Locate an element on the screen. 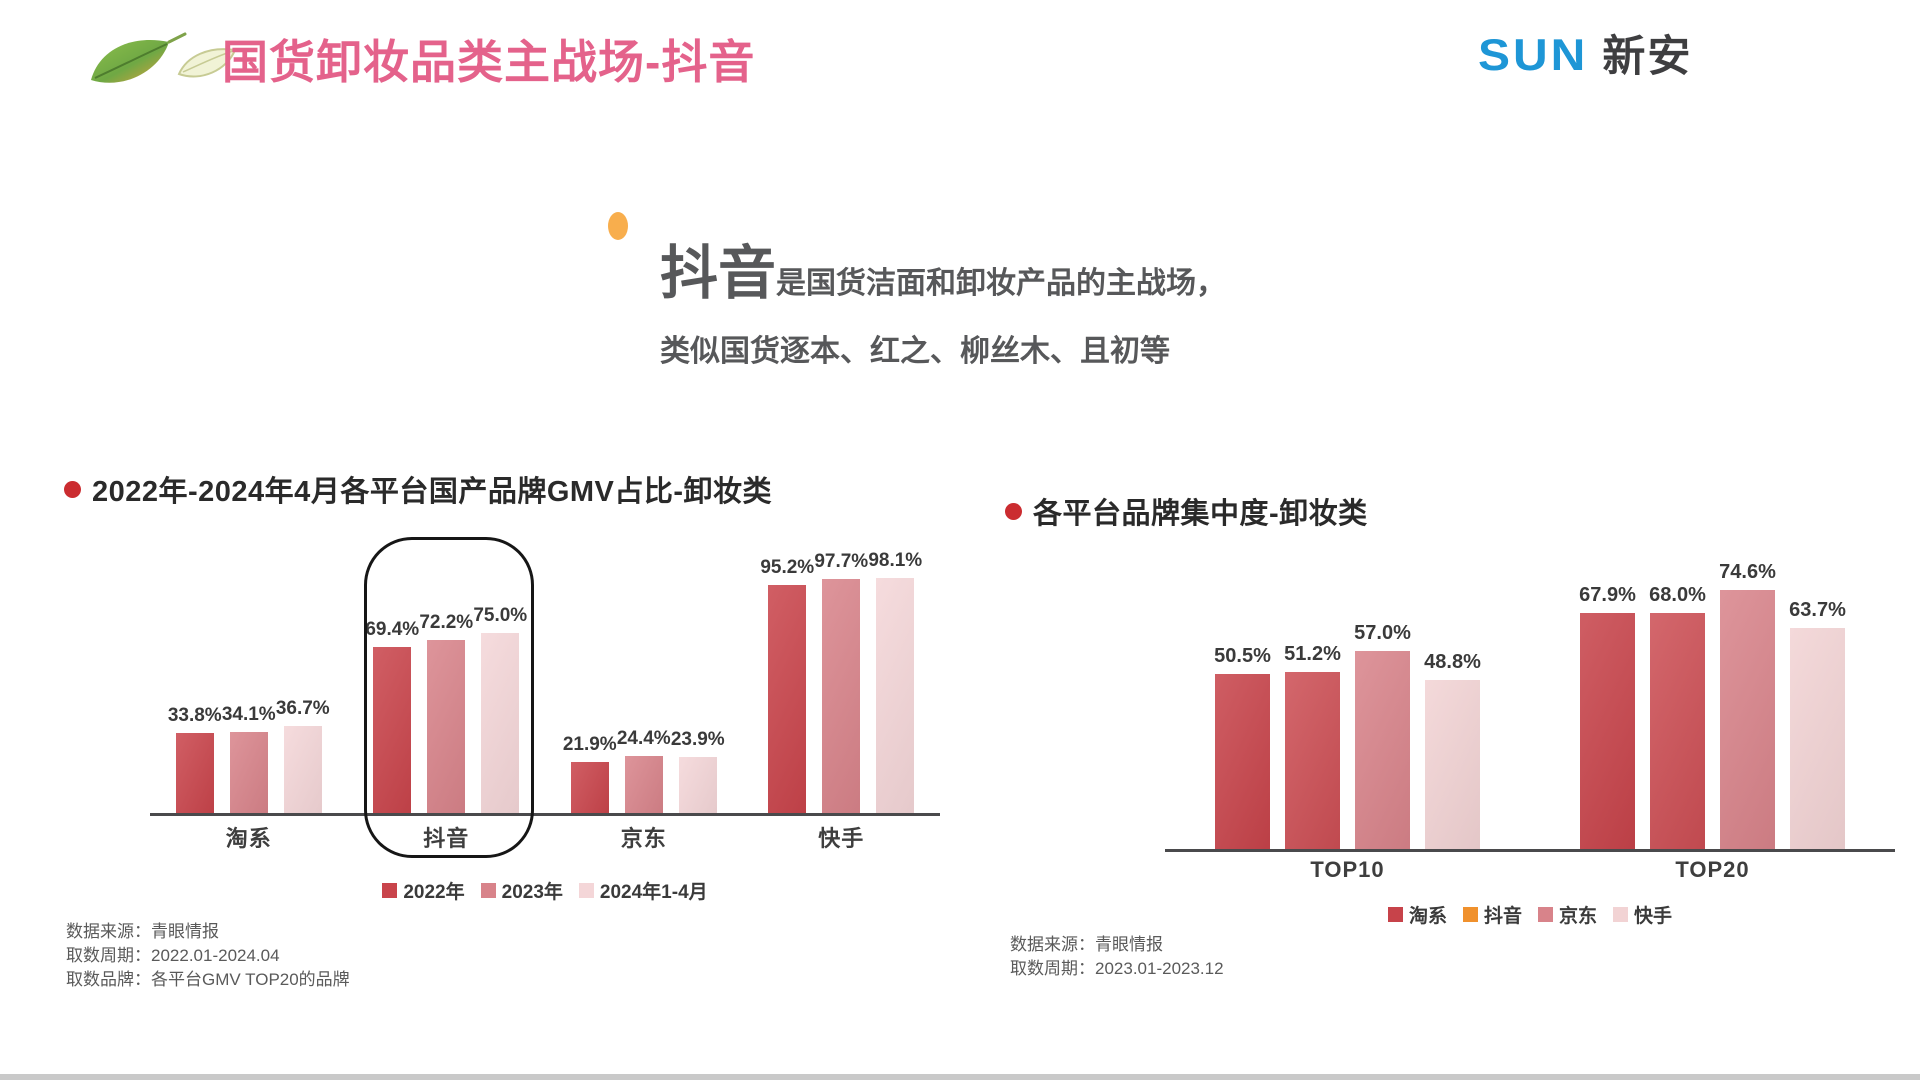 This screenshot has width=1920, height=1080. bar-value-label: 21.9% is located at coordinates (589, 744).